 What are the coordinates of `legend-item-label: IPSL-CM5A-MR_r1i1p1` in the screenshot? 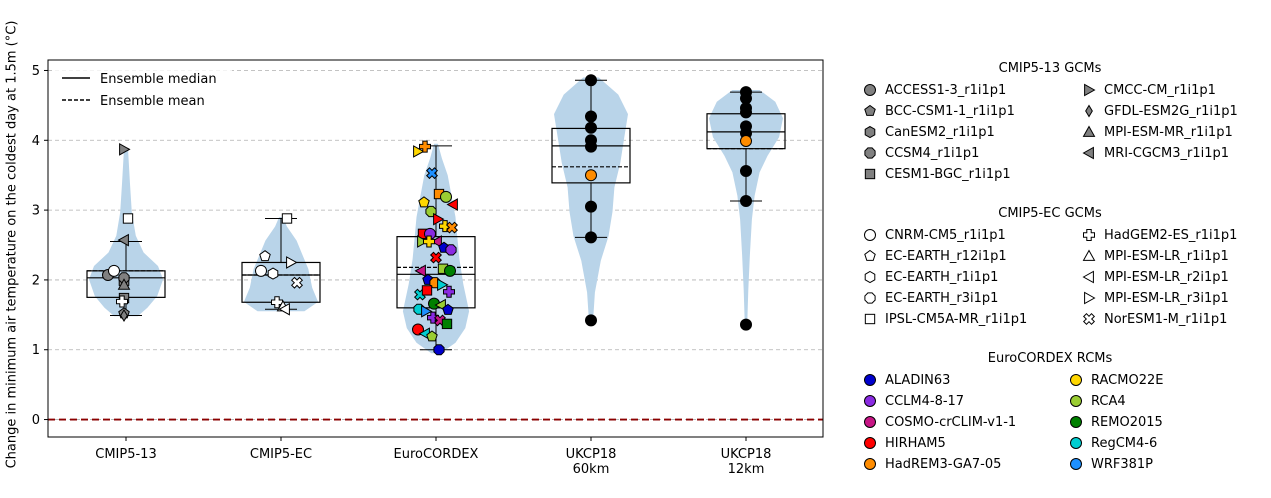 It's located at (956, 319).